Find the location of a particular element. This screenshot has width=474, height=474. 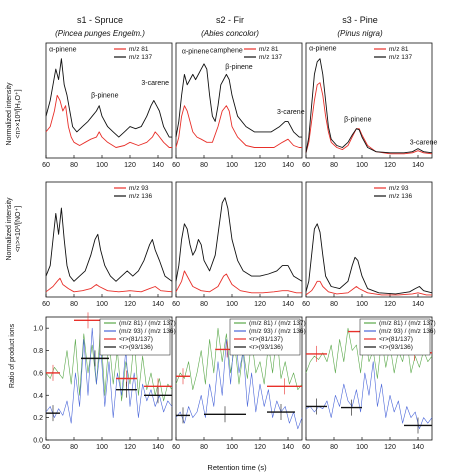

panel-row2-s1: 60 80 100 120 140 m/z 93m/z 136 is located at coordinates (107, 244).